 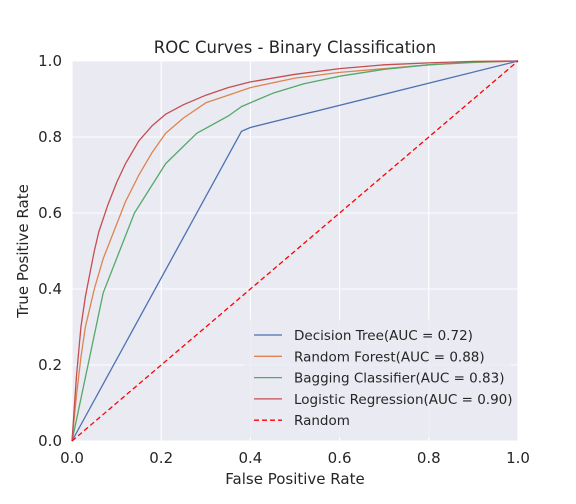 What do you see at coordinates (50, 137) in the screenshot?
I see `y-tick-label-4: 0.8` at bounding box center [50, 137].